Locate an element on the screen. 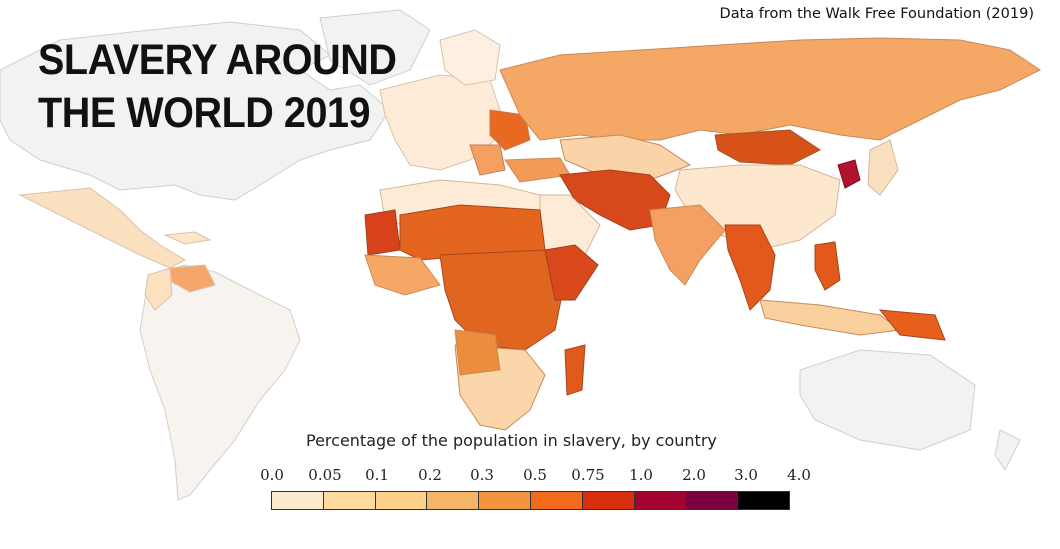 This screenshot has height=549, width=1060. title-line-1: SLAVERY AROUND is located at coordinates (217, 60).